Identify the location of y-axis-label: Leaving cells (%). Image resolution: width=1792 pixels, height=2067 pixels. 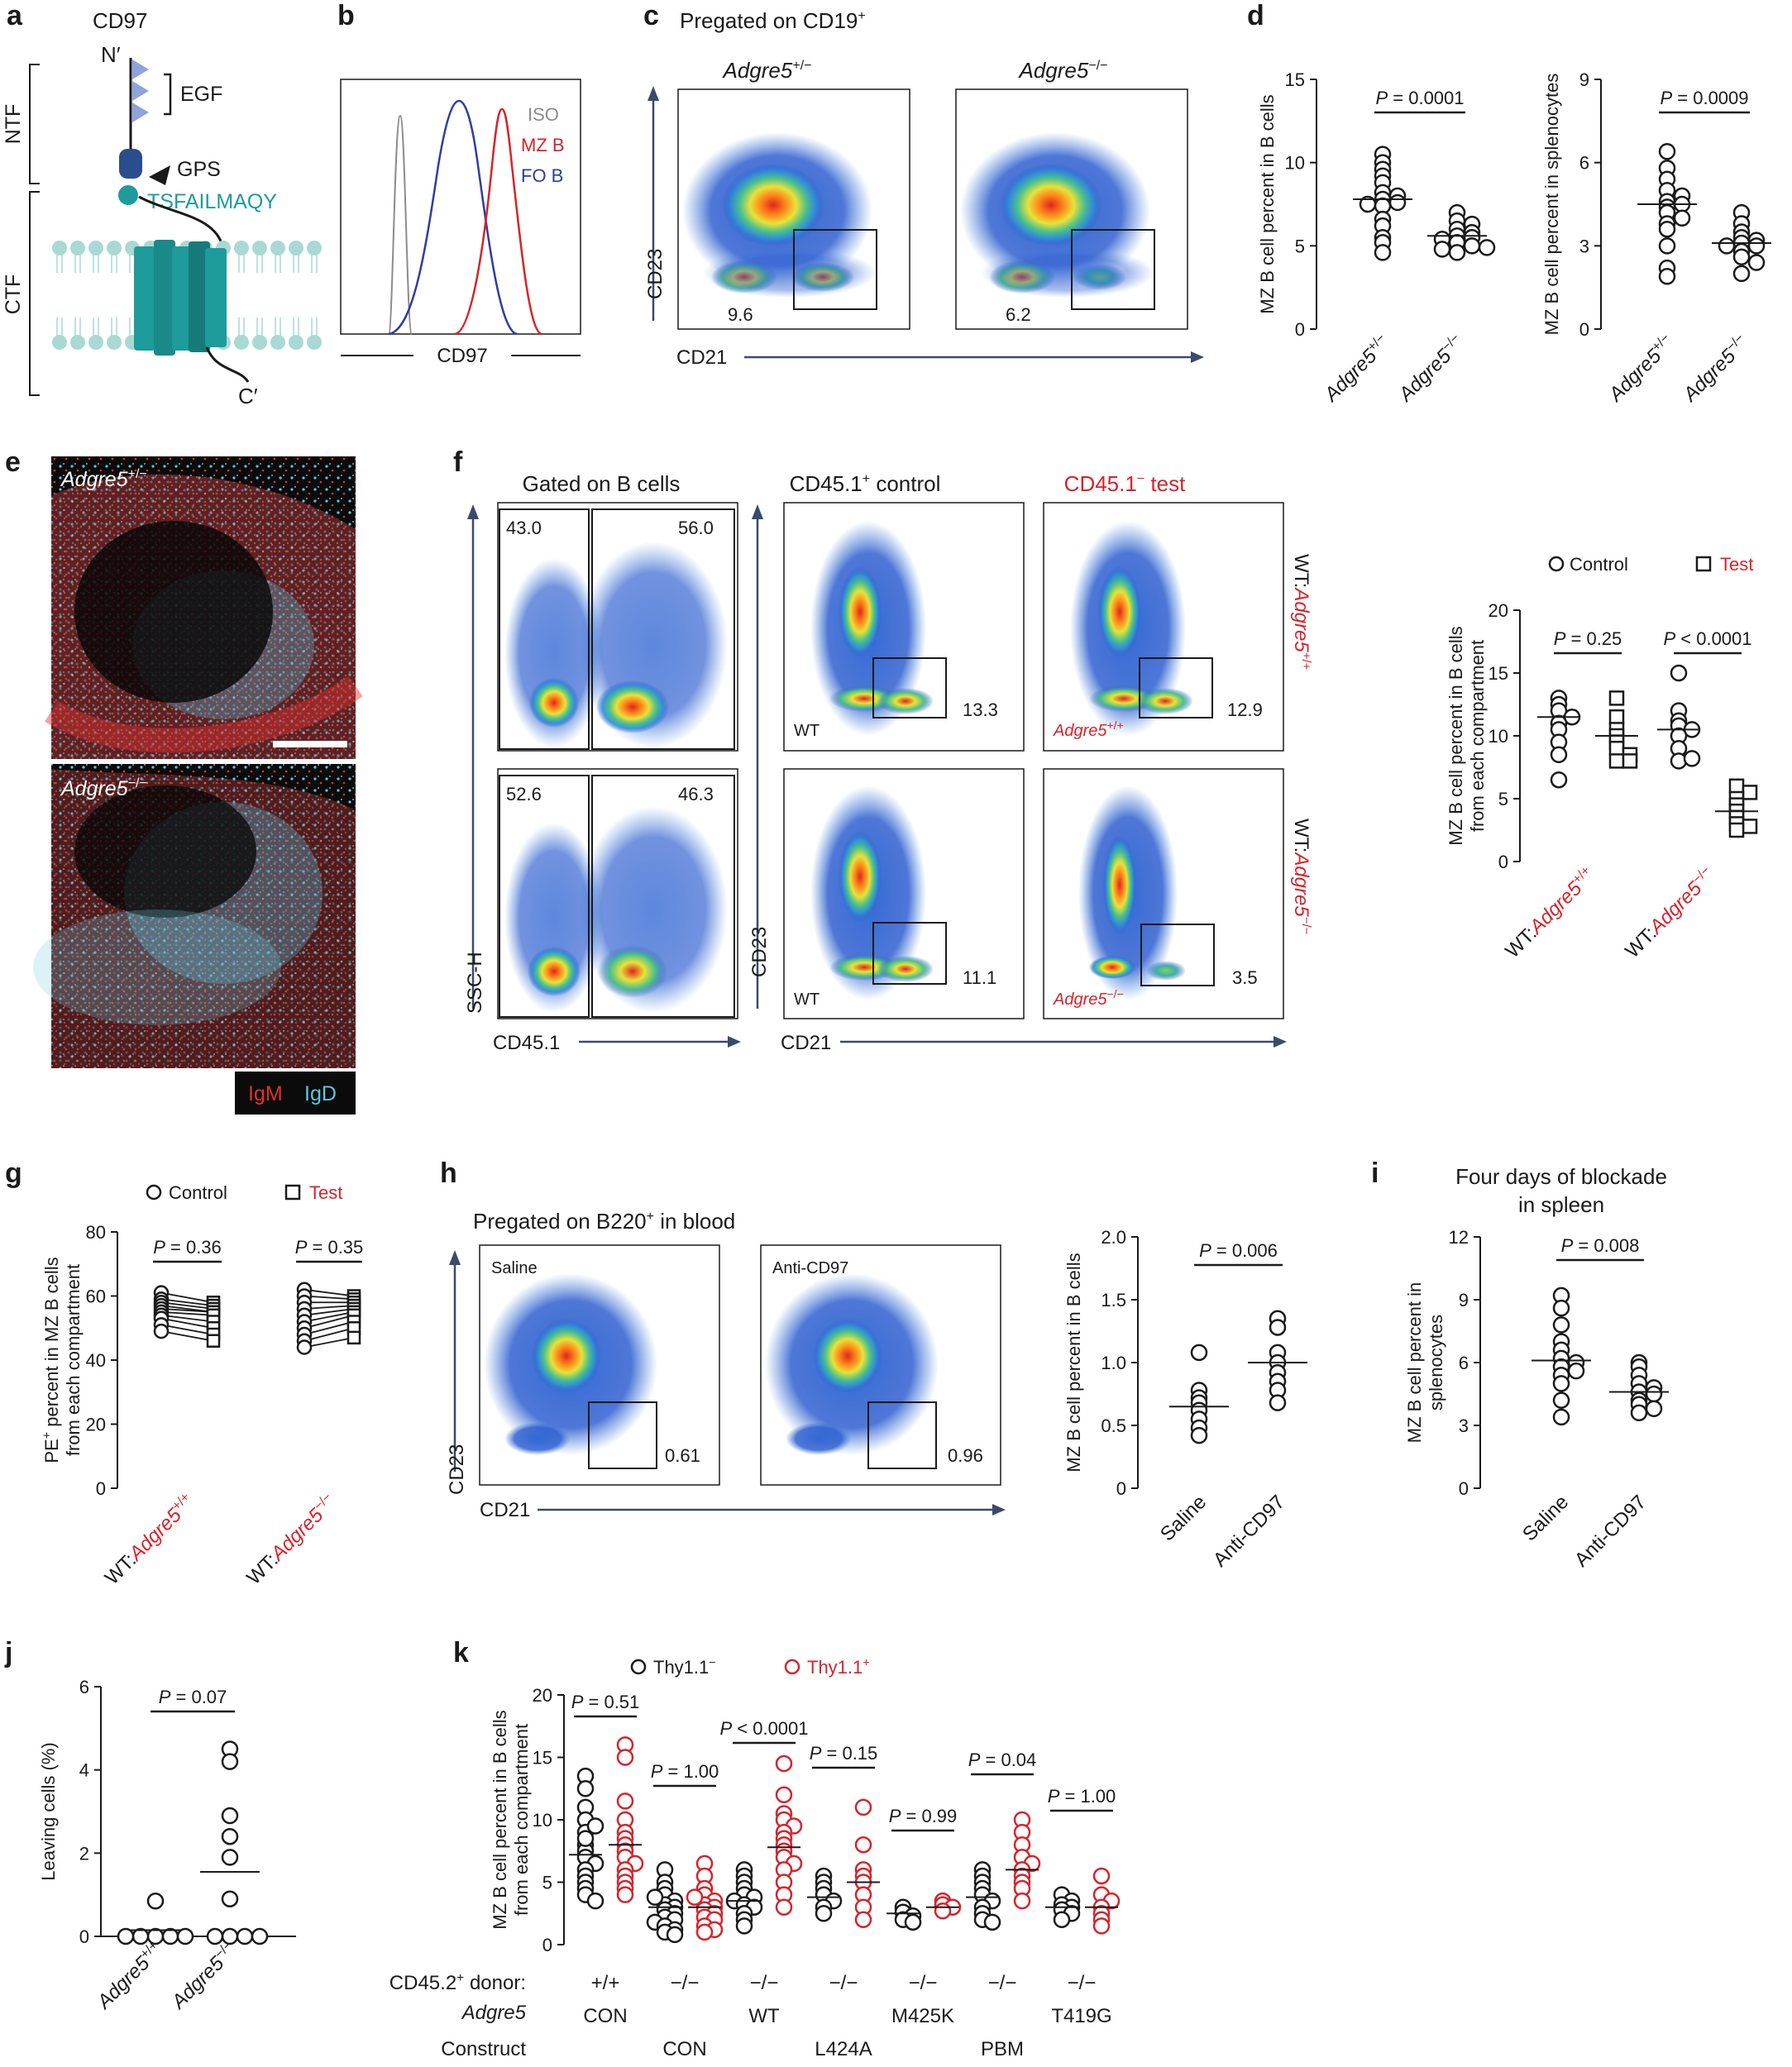
(48, 1811).